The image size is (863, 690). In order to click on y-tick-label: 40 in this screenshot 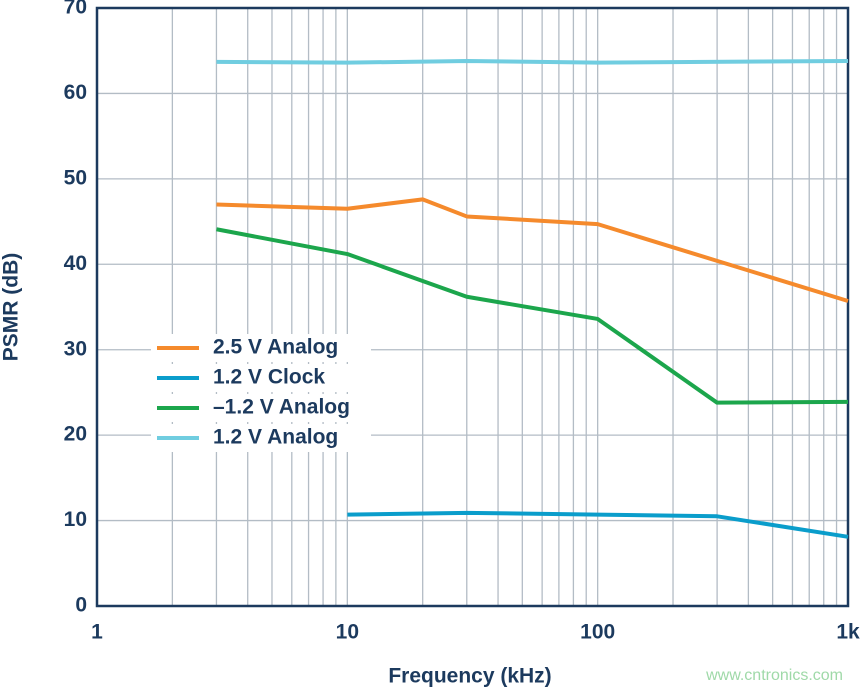, I will do `click(75, 263)`.